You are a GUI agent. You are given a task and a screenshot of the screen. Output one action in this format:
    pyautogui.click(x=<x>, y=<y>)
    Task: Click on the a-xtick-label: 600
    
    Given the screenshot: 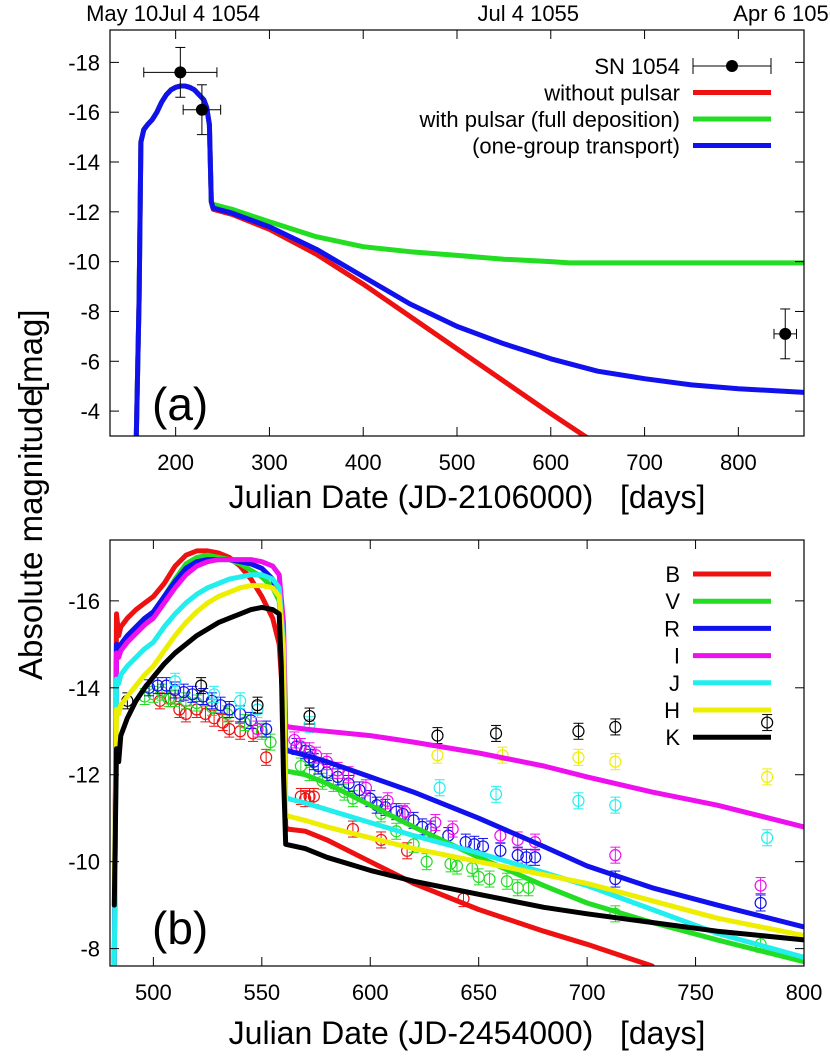 What is the action you would take?
    pyautogui.click(x=550, y=462)
    